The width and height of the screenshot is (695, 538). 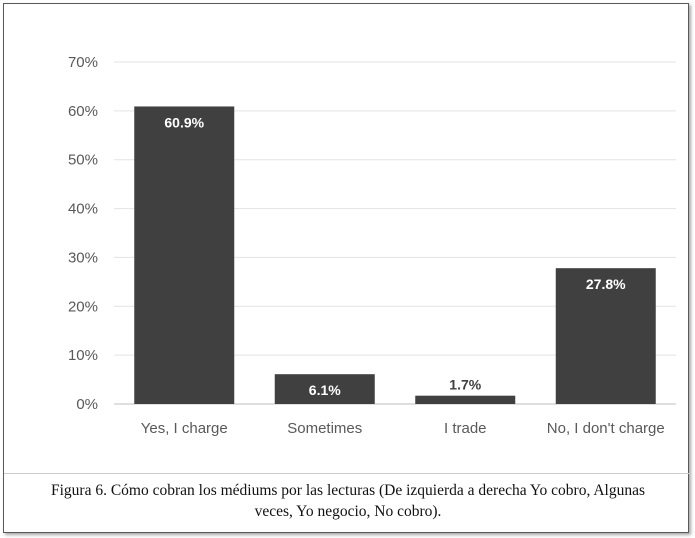 I want to click on y-axis-ticks: 0% 10% 20% 30% 40% 50% 60% 70%, so click(x=83, y=233).